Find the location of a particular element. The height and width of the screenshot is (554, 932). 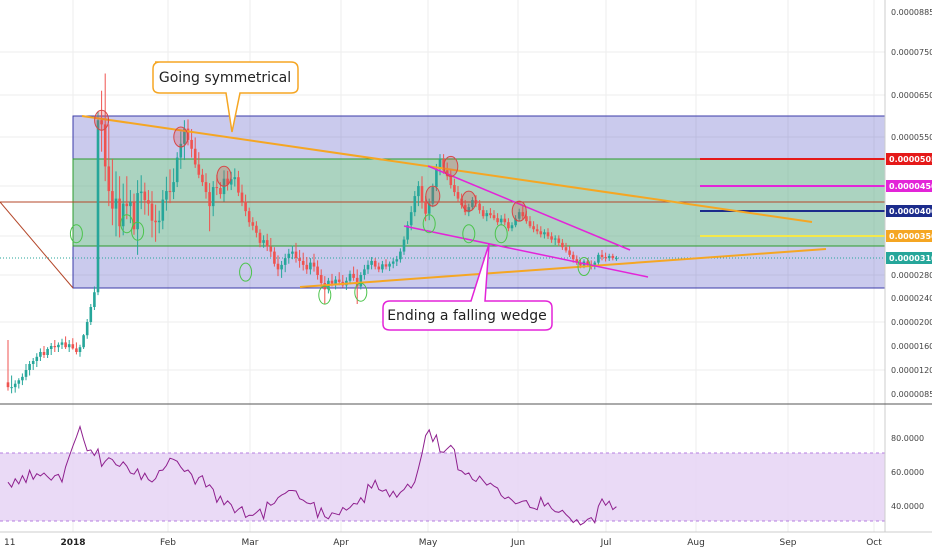

left-red-diagonal is located at coordinates (37, 245).